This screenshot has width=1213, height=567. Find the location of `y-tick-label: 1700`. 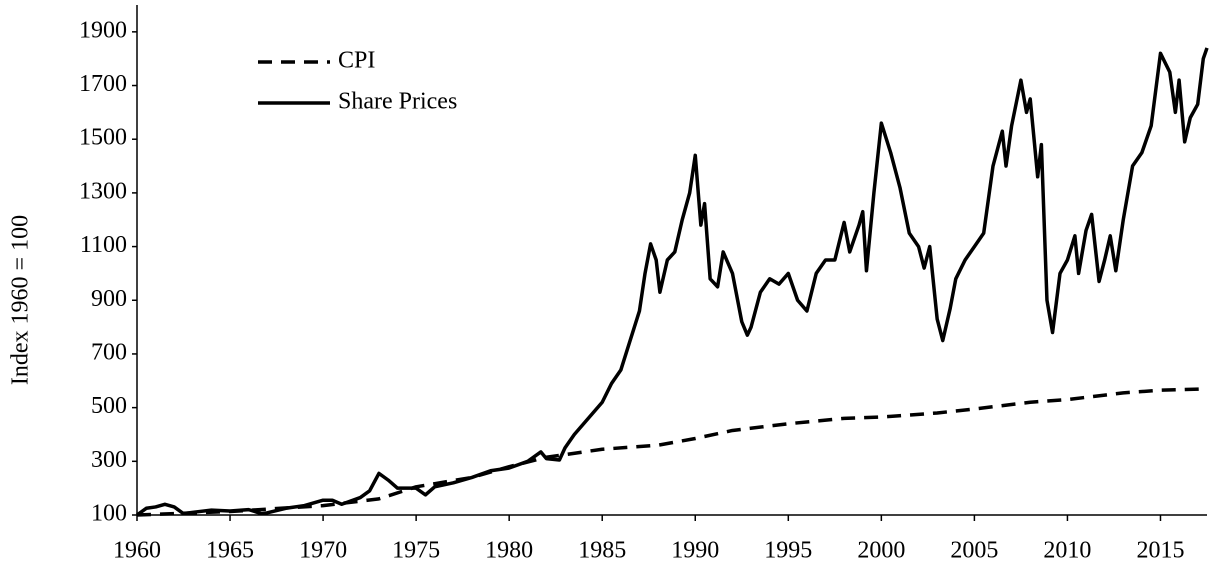

y-tick-label: 1700 is located at coordinates (103, 84).